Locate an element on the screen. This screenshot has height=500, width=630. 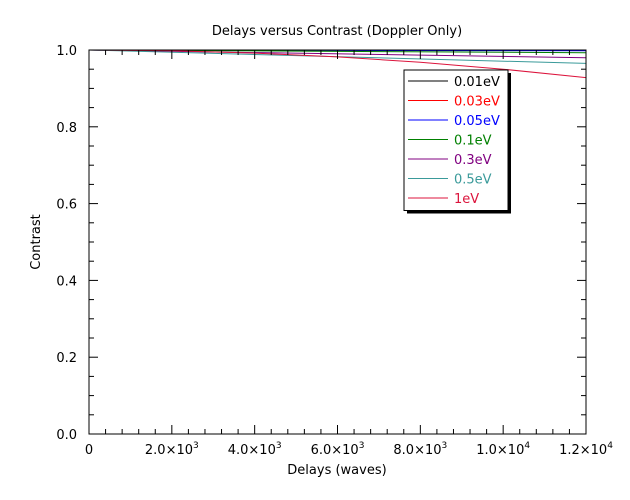
y-tick-label: 1.0 is located at coordinates (66, 51).